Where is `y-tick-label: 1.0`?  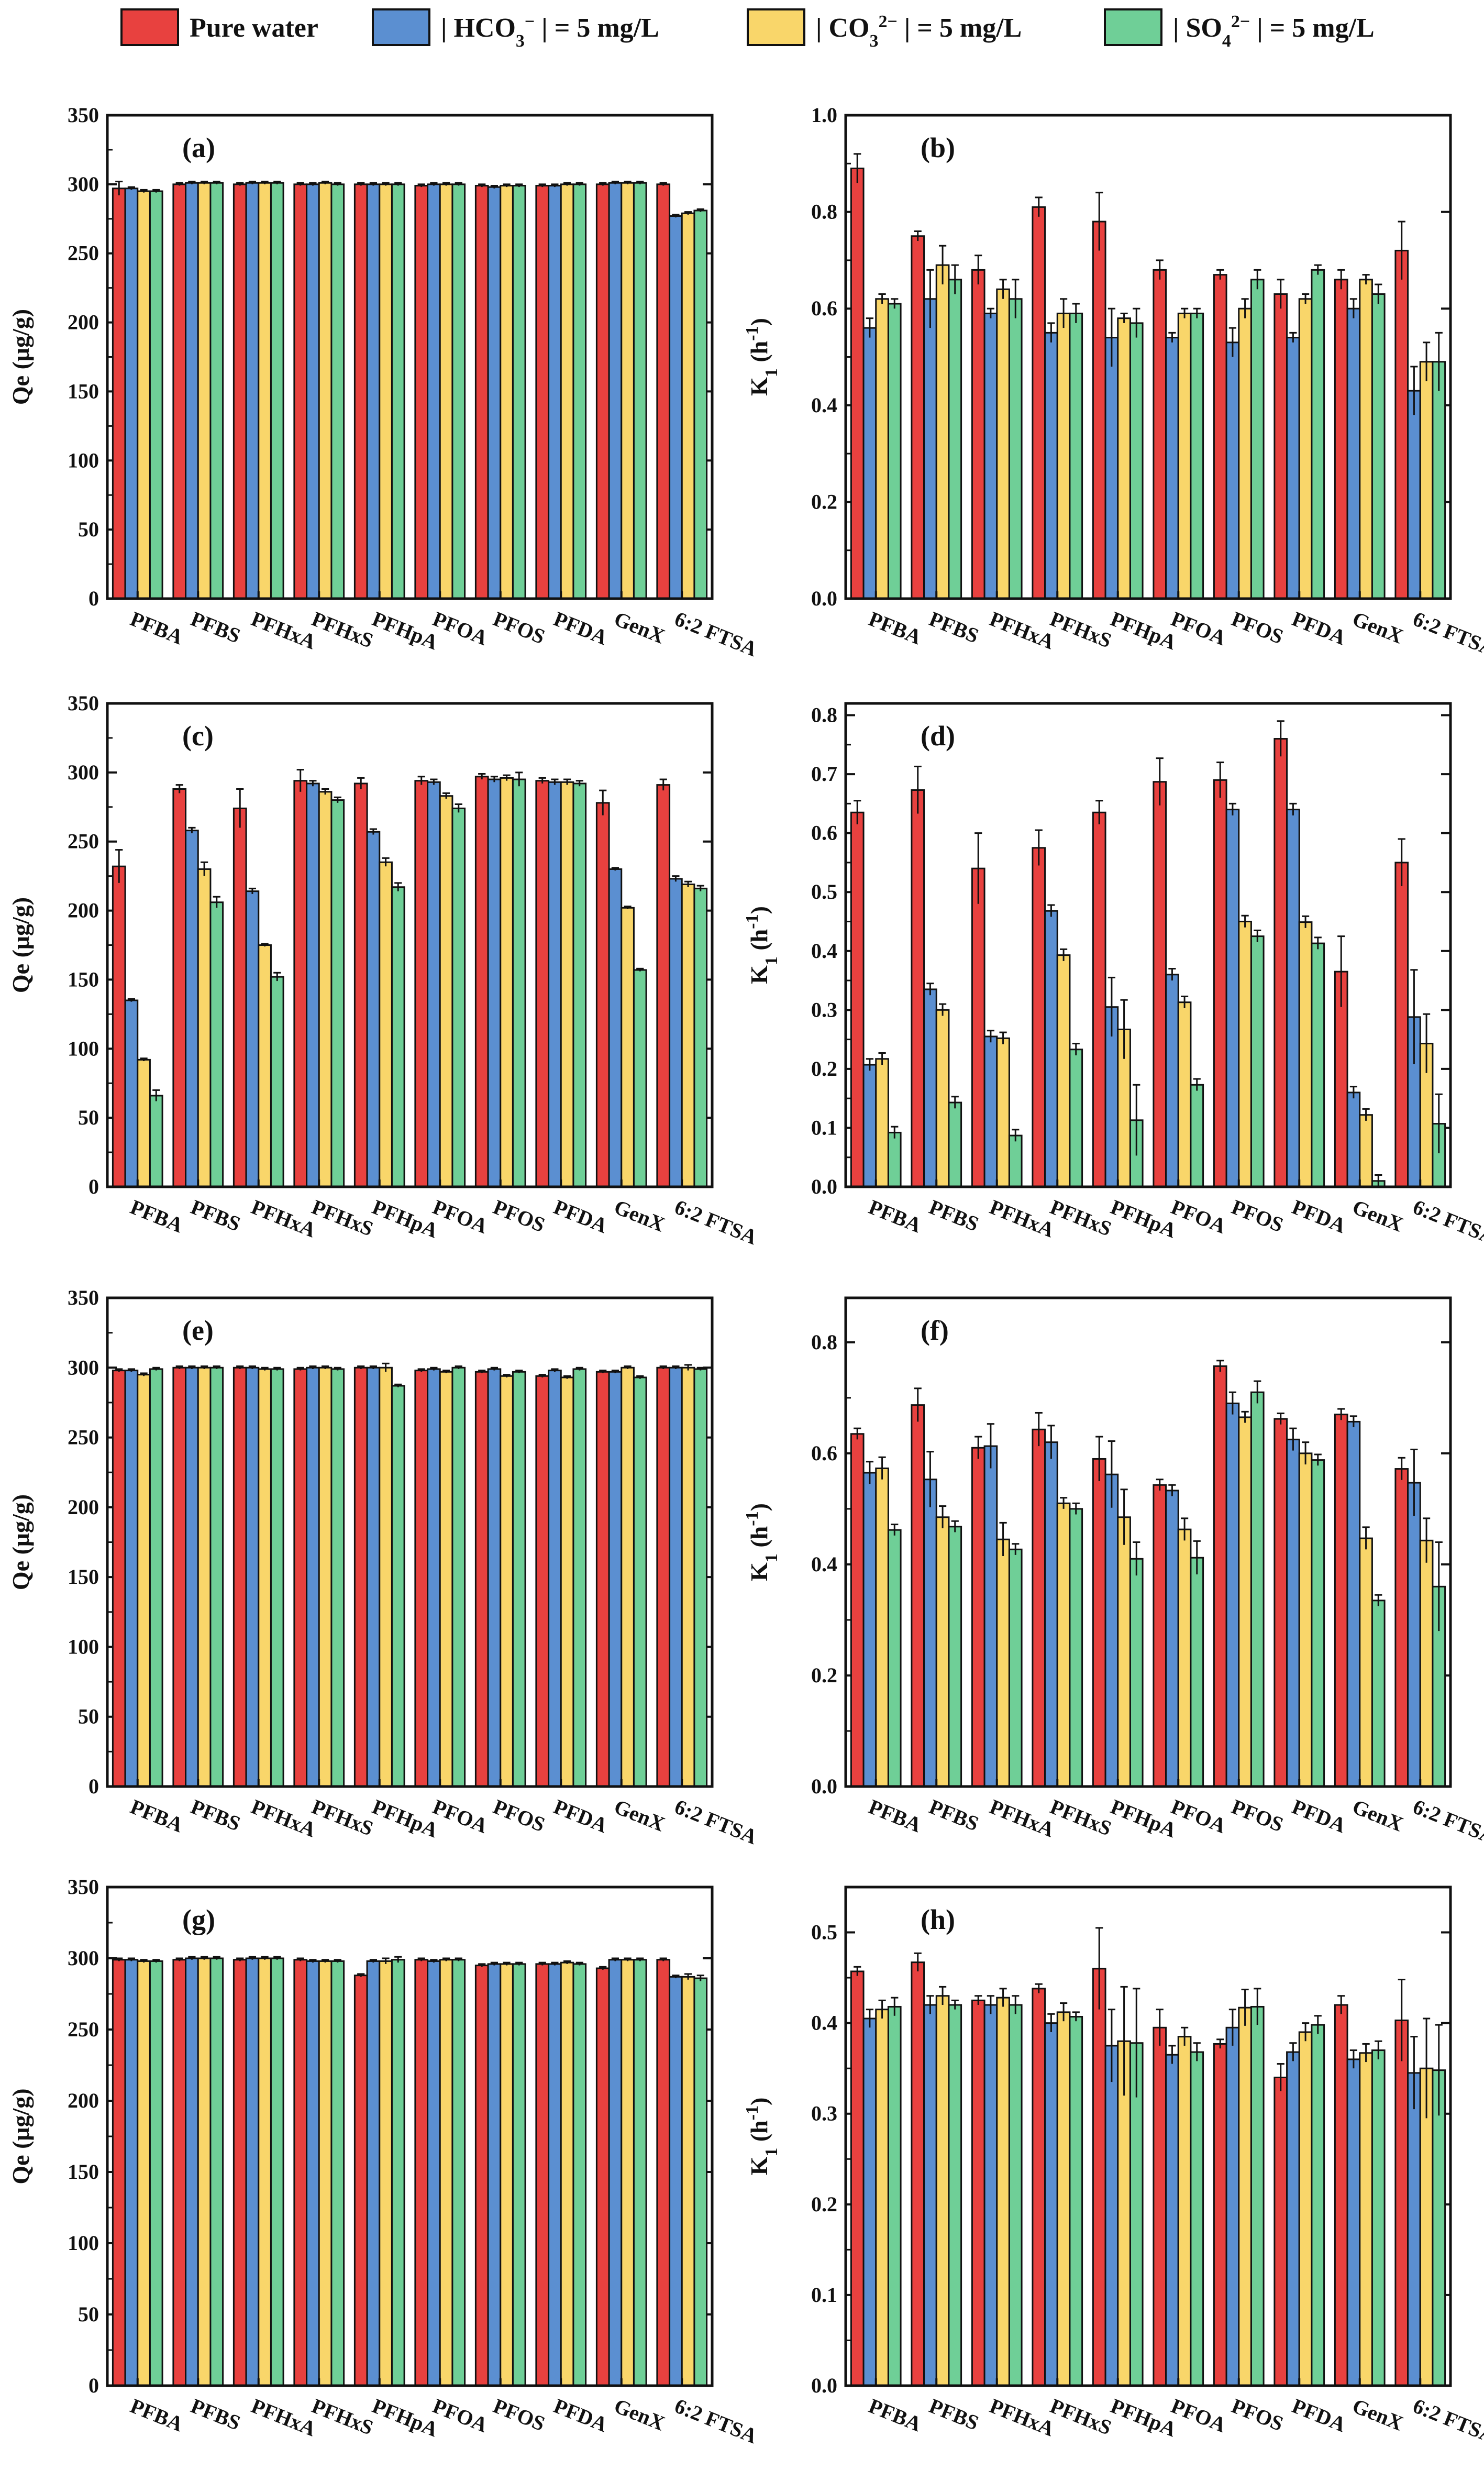 y-tick-label: 1.0 is located at coordinates (824, 115).